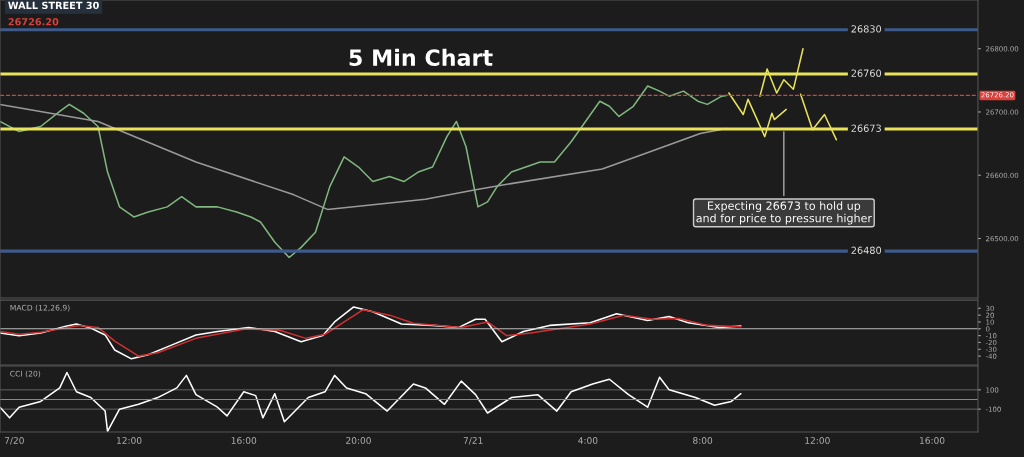 This screenshot has width=1024, height=457. I want to click on annotation: 26726.20, so click(33, 22).